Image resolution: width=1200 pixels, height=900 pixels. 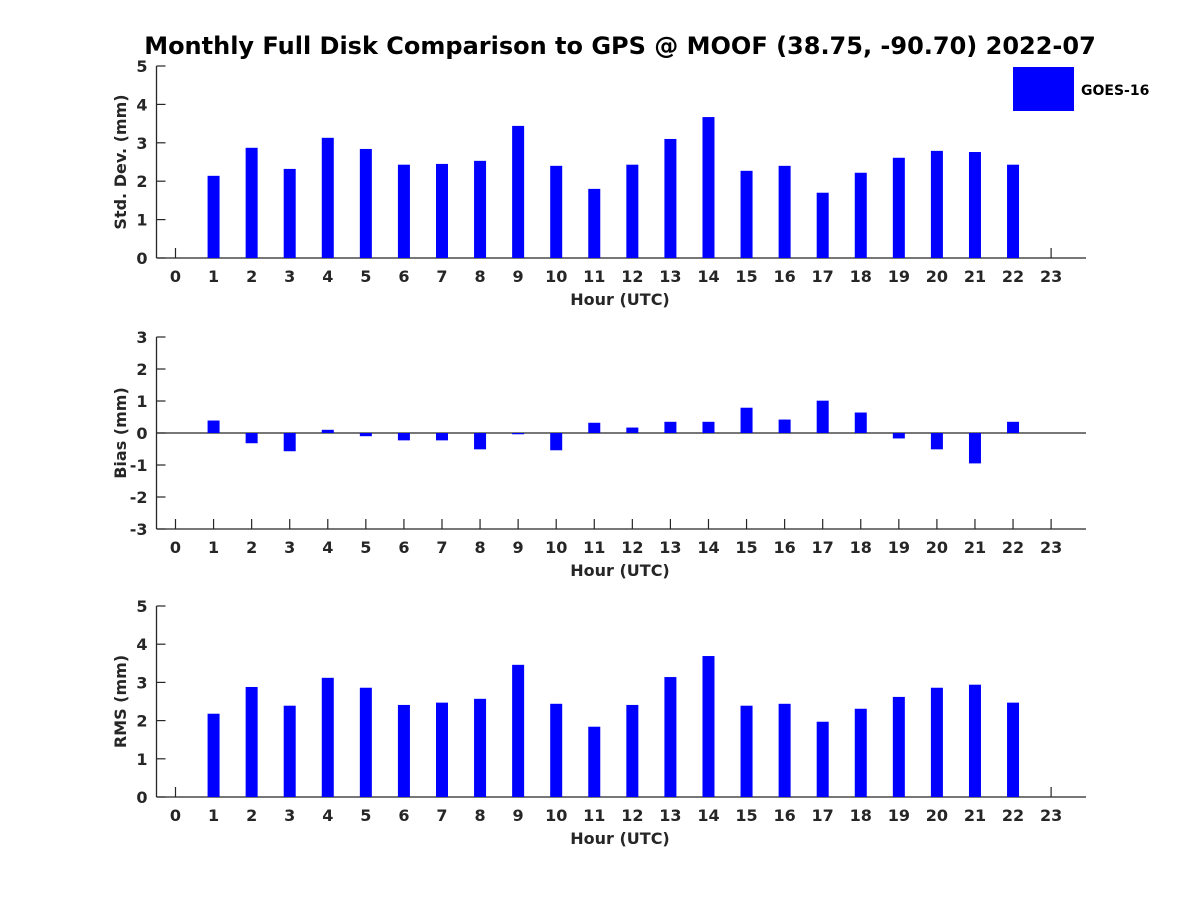 What do you see at coordinates (1115, 91) in the screenshot?
I see `legend-label-goes-16: GOES-16` at bounding box center [1115, 91].